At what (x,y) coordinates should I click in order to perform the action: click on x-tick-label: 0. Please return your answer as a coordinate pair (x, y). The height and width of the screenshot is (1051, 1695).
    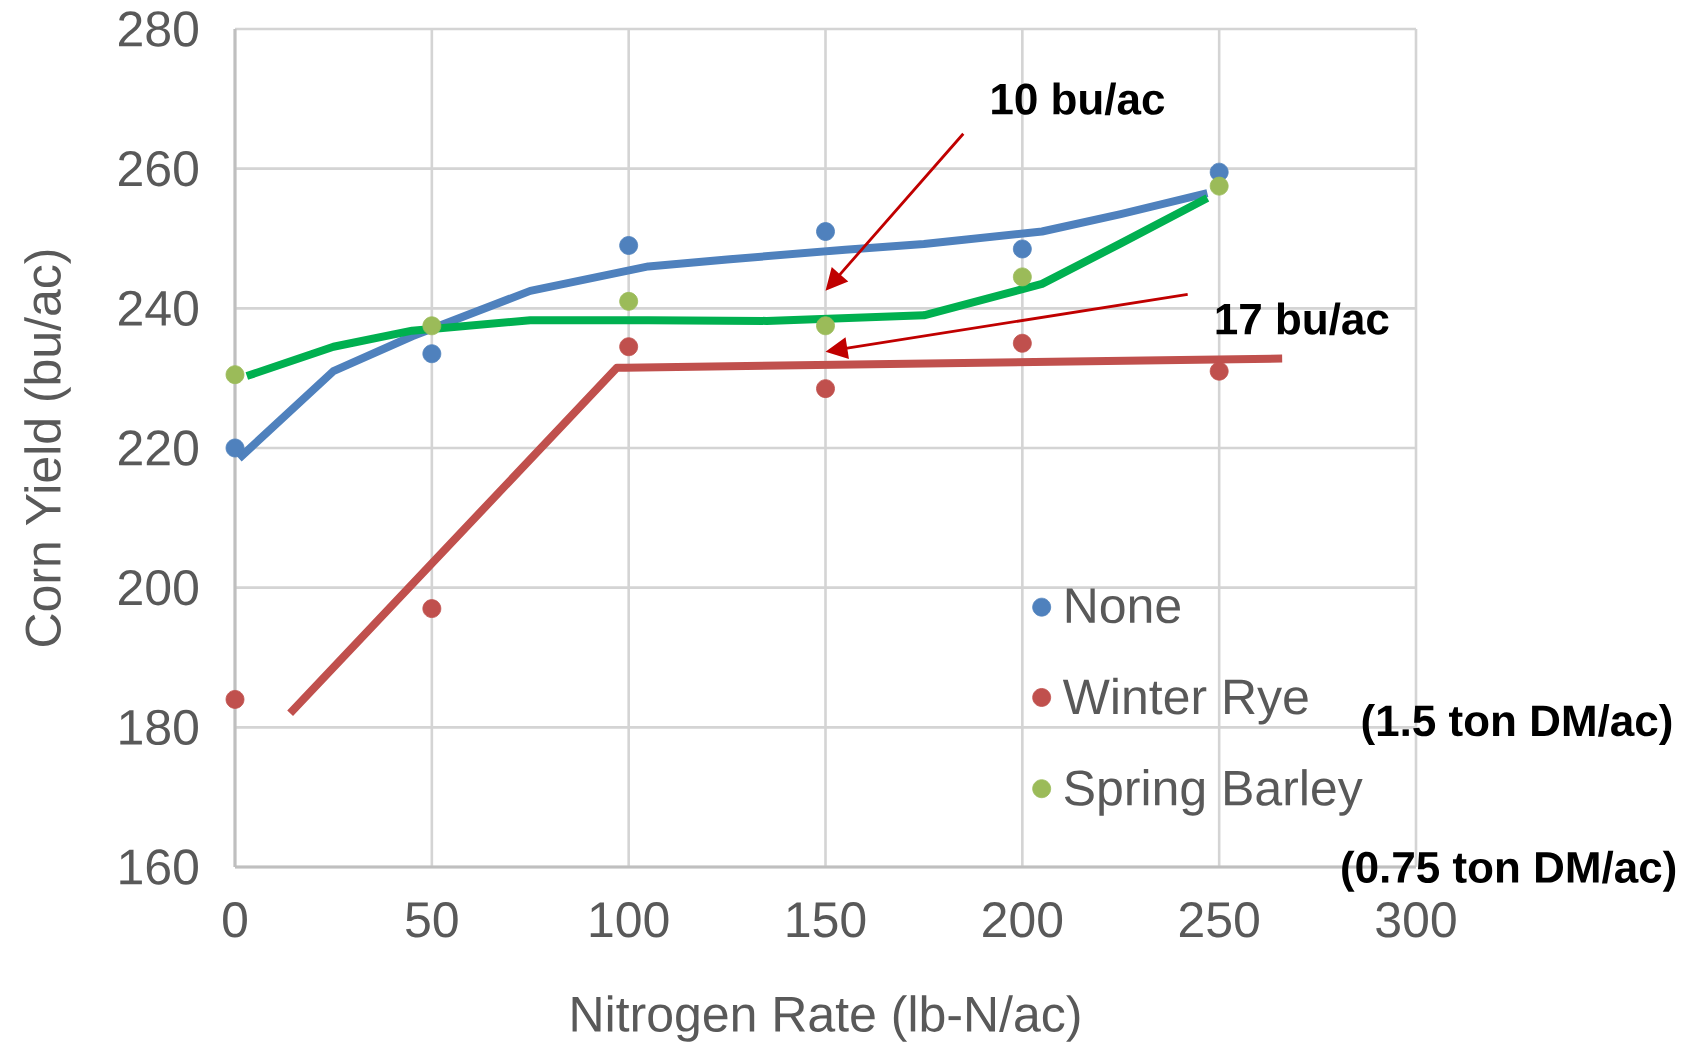
    Looking at the image, I should click on (235, 920).